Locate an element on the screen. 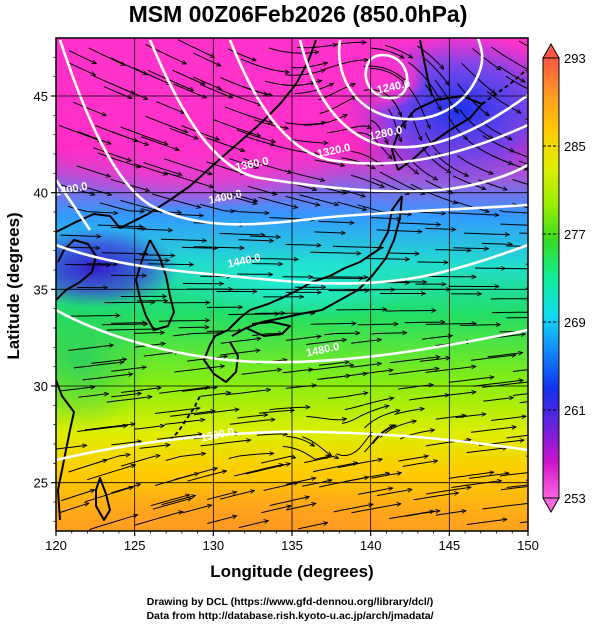 The width and height of the screenshot is (599, 625). y-tick-label: 30 is located at coordinates (41, 386).